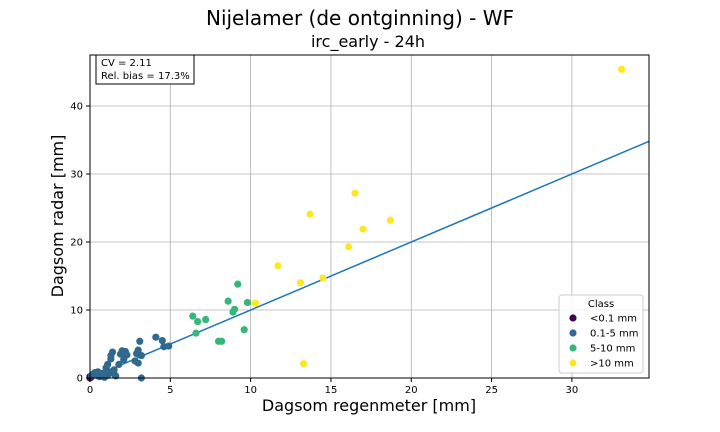 The image size is (720, 432). Describe the element at coordinates (368, 42) in the screenshot. I see `chart-subtitle: irc_early - 24h` at that location.